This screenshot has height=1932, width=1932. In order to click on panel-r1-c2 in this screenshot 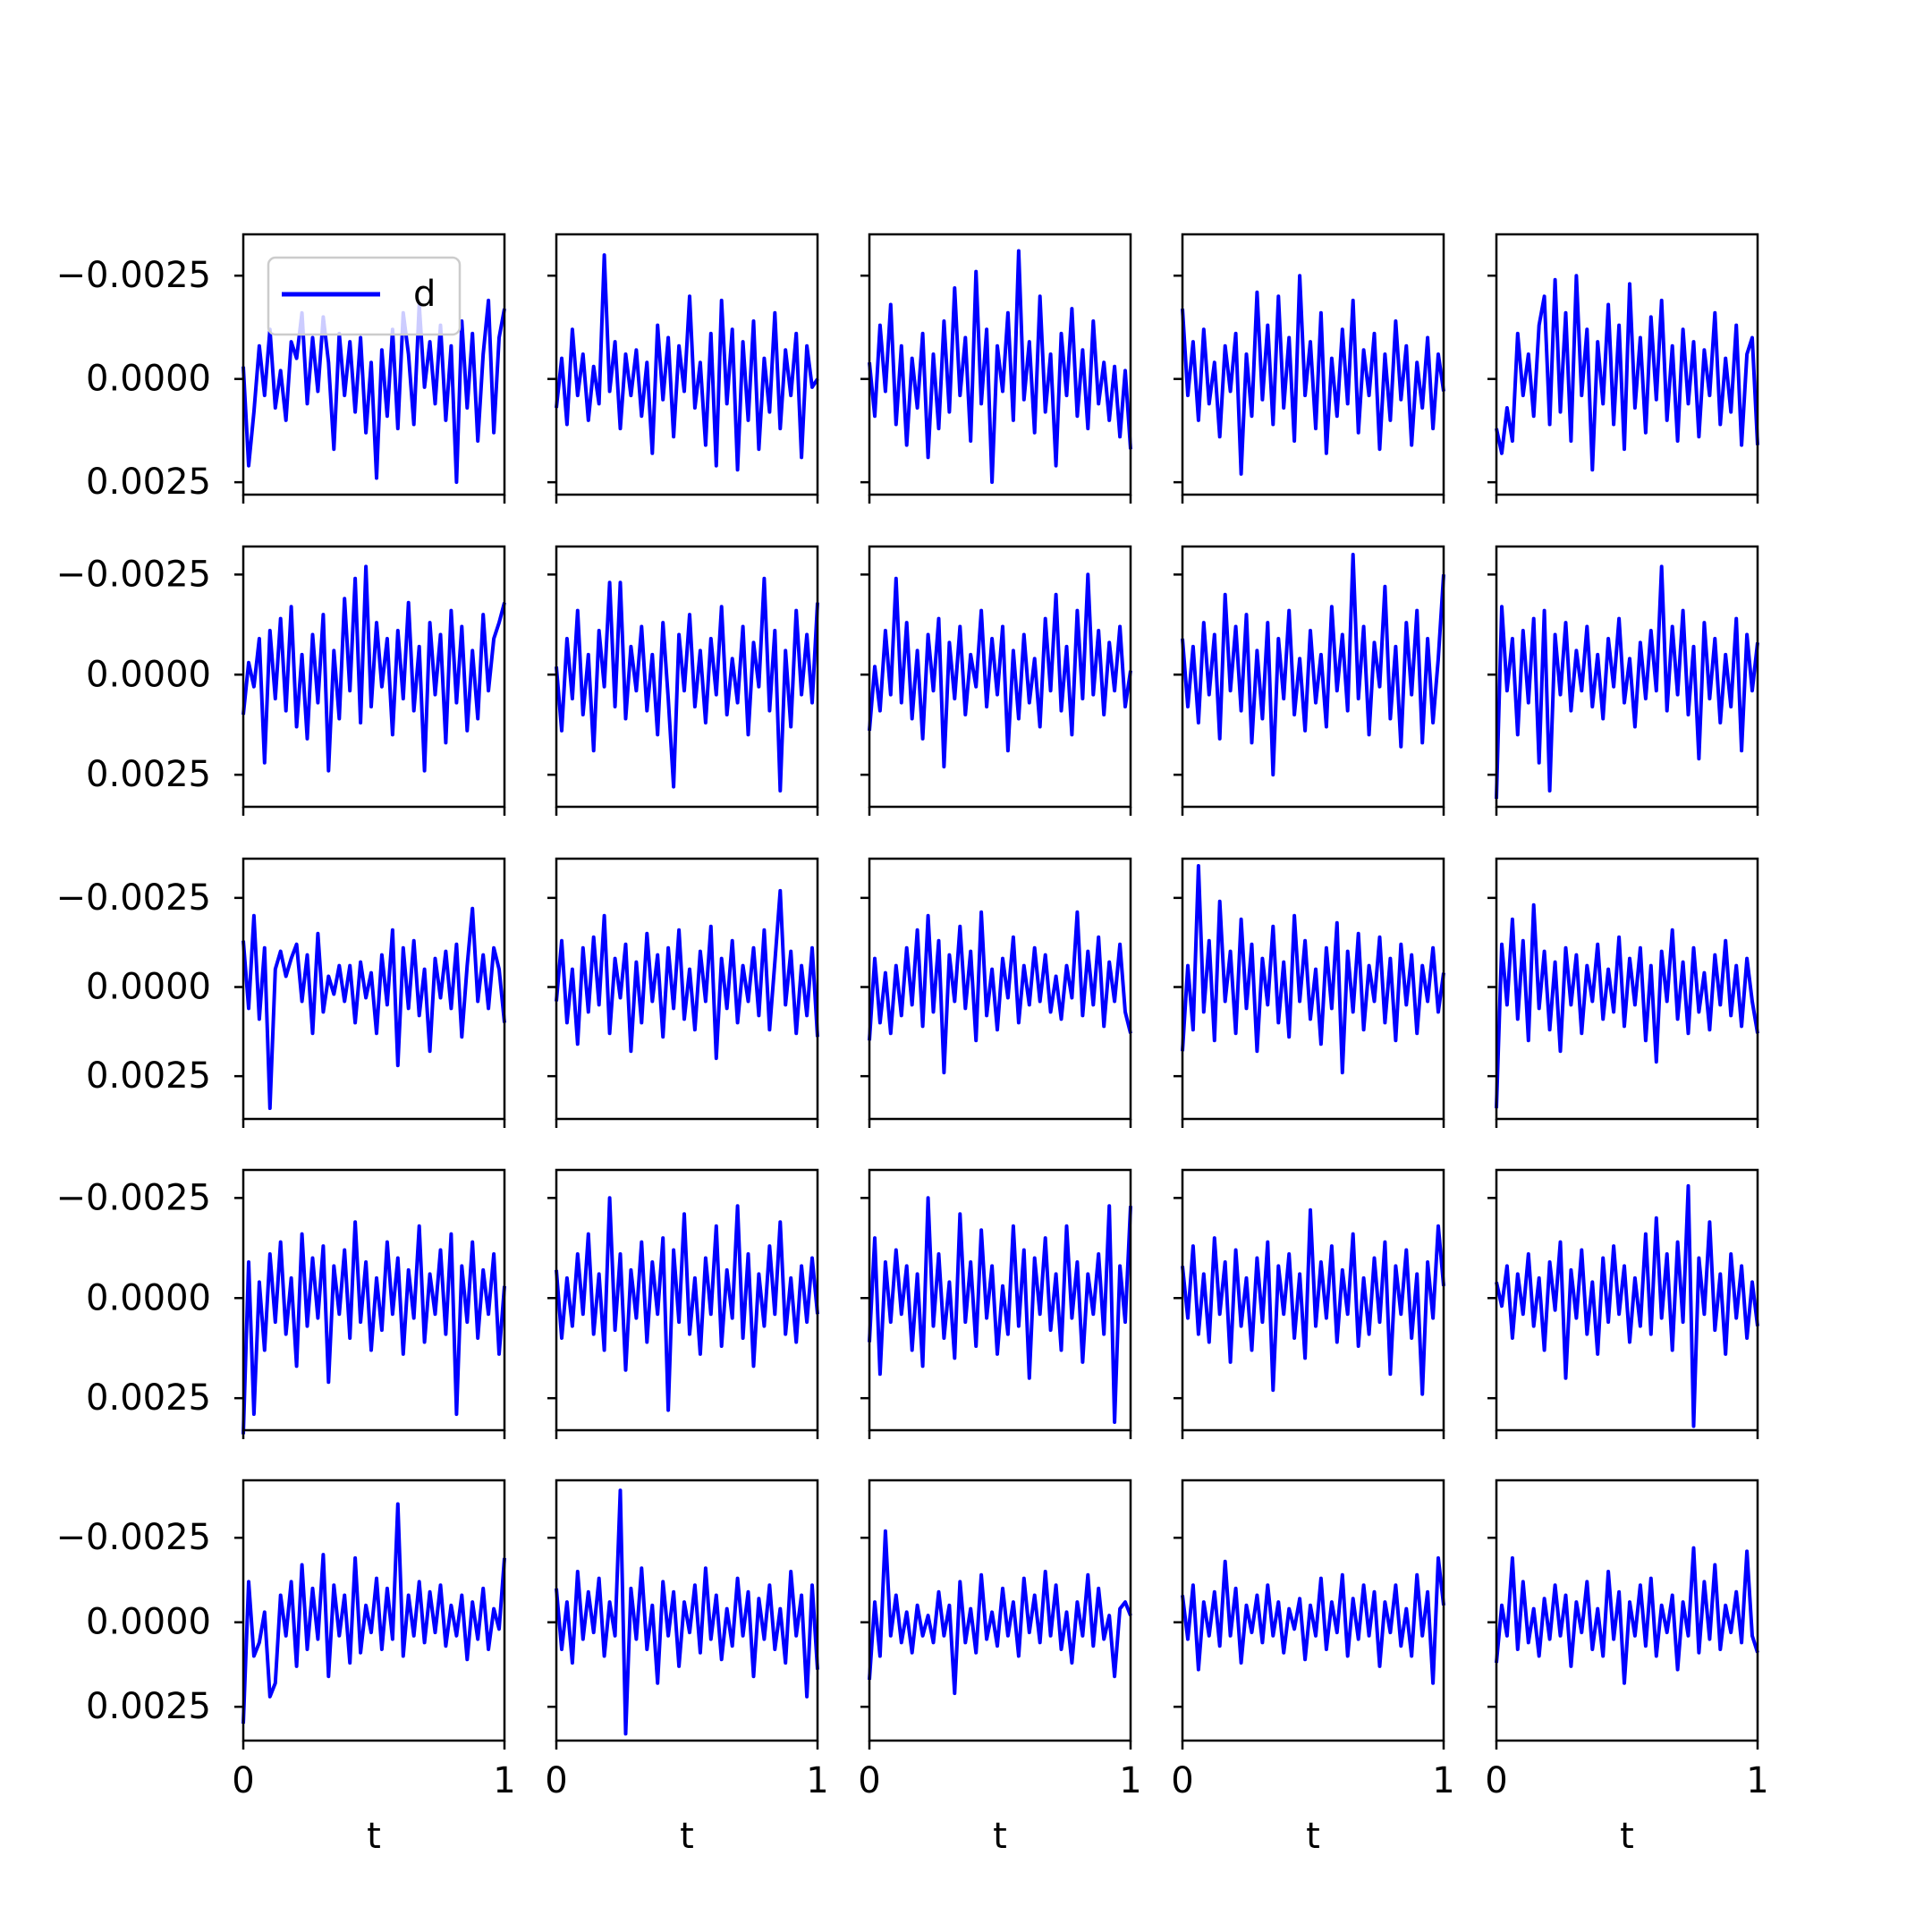, I will do `click(683, 368)`.